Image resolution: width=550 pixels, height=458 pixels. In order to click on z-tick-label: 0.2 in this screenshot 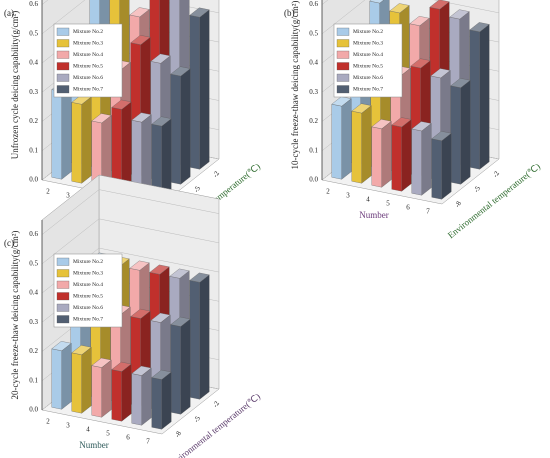, I will do `click(313, 121)`.